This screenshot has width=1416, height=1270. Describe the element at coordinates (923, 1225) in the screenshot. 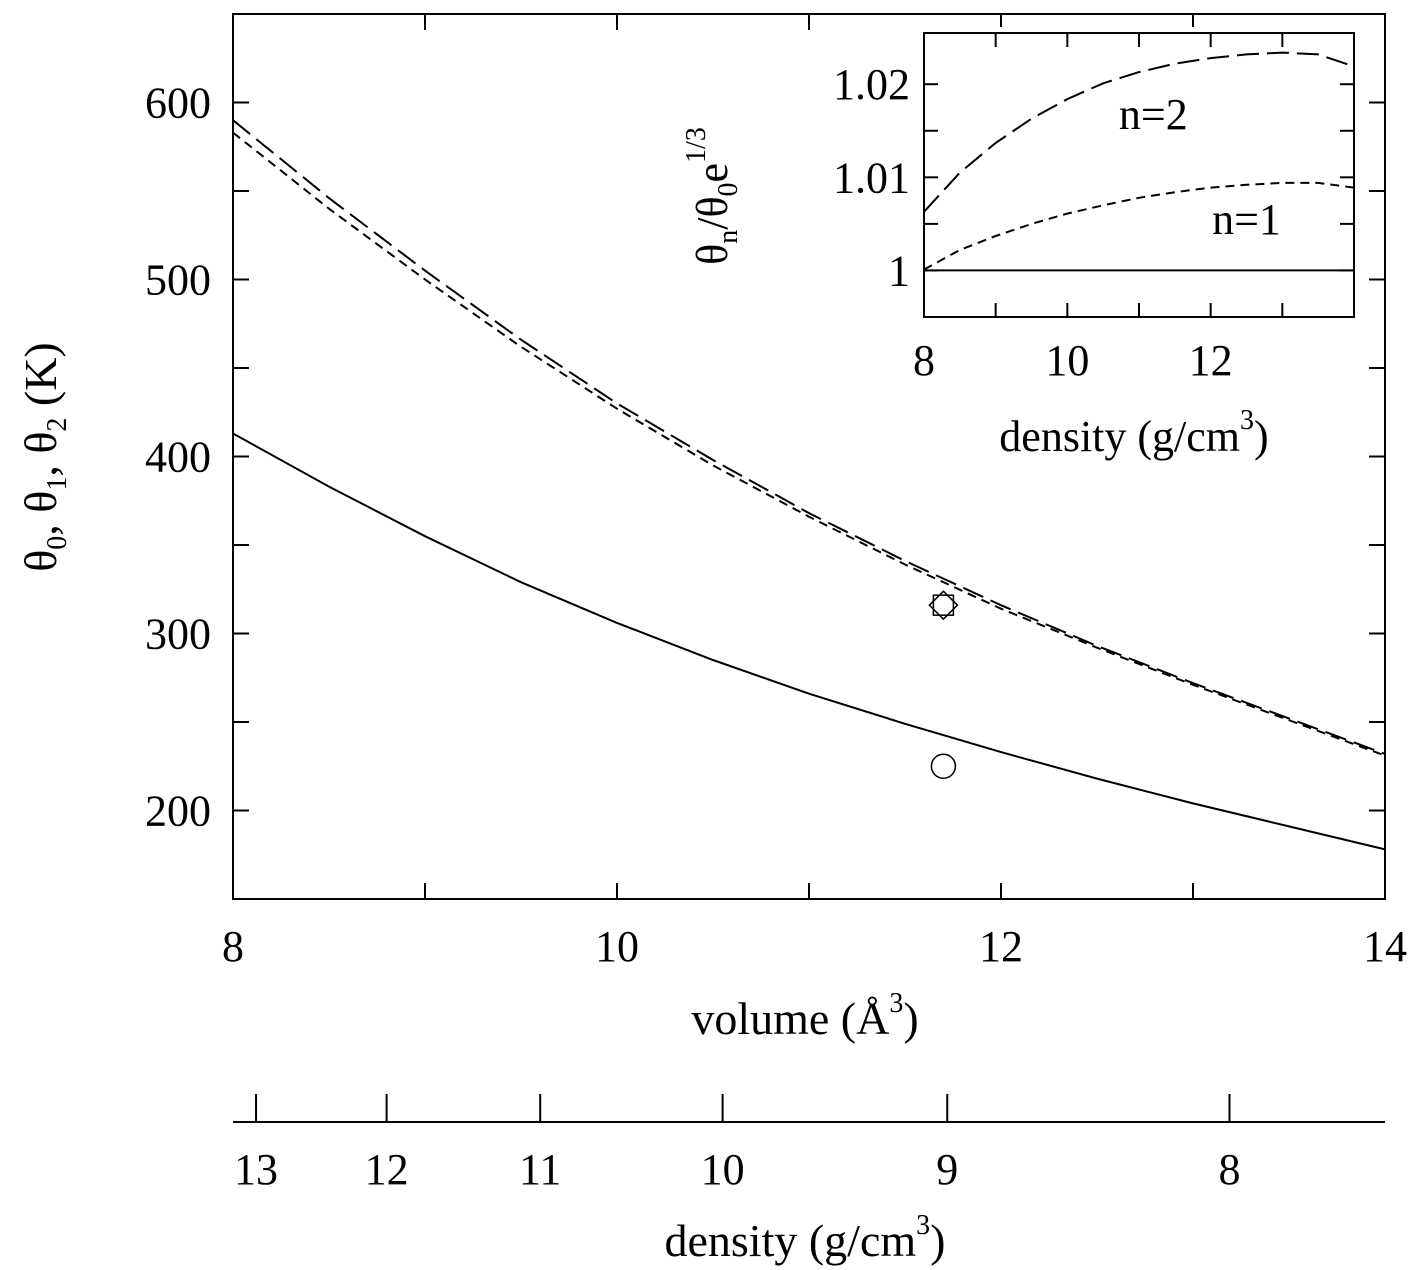

I see `secondary-axis-label-sup: 3` at that location.